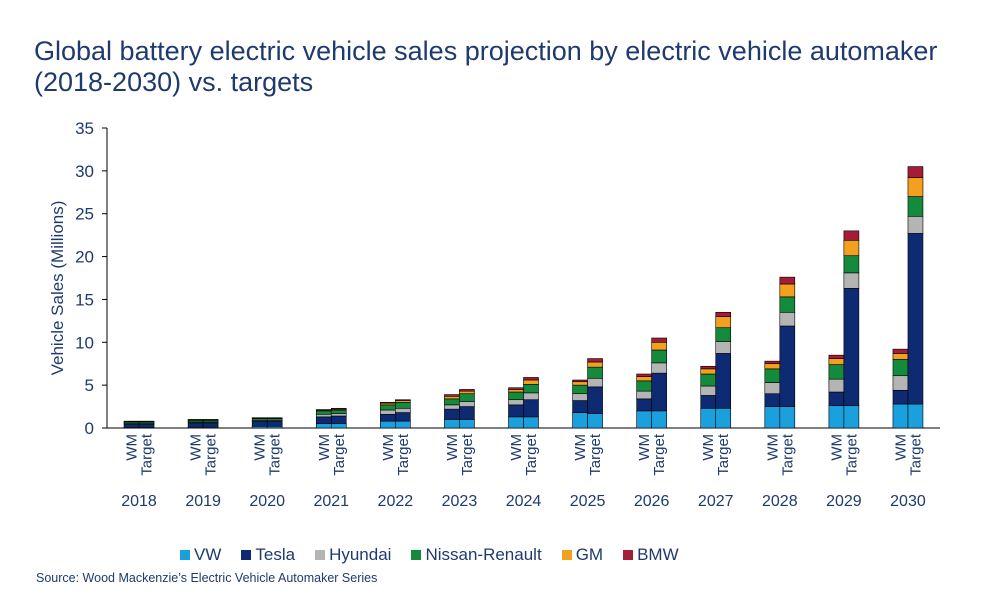 The height and width of the screenshot is (600, 1000). I want to click on legend-label: GM, so click(589, 554).